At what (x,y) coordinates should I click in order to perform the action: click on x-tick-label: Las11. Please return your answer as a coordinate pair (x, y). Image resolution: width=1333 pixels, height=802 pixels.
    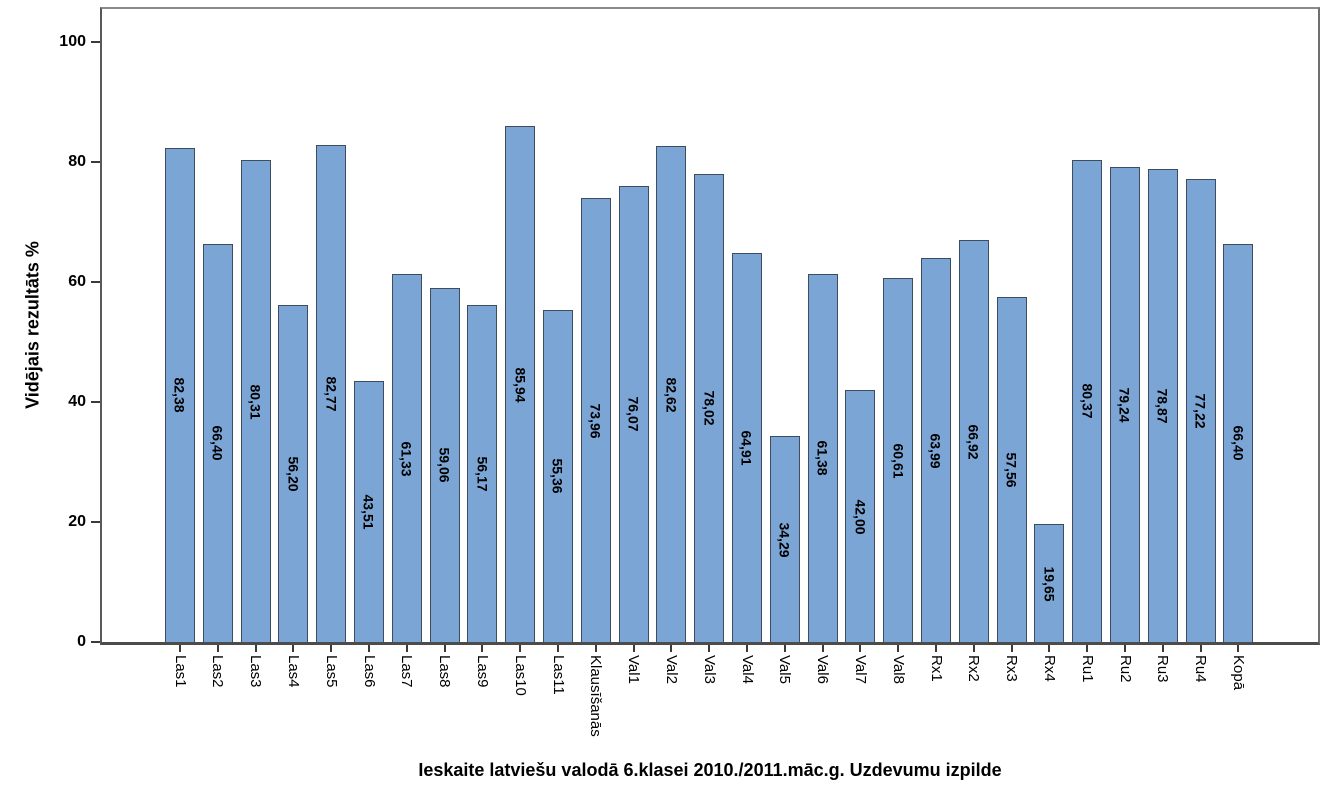
    Looking at the image, I should click on (558, 675).